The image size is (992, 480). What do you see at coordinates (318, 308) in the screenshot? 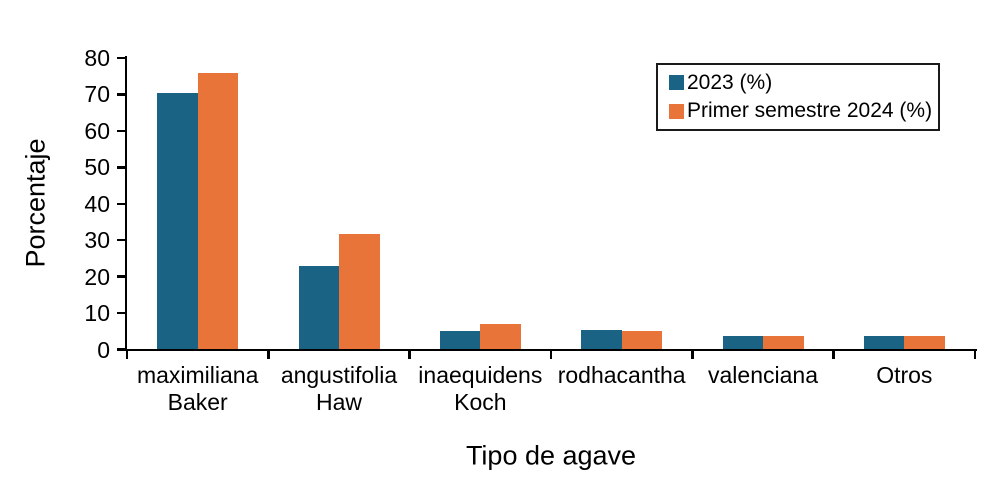
I see `bar-series0-cat1` at bounding box center [318, 308].